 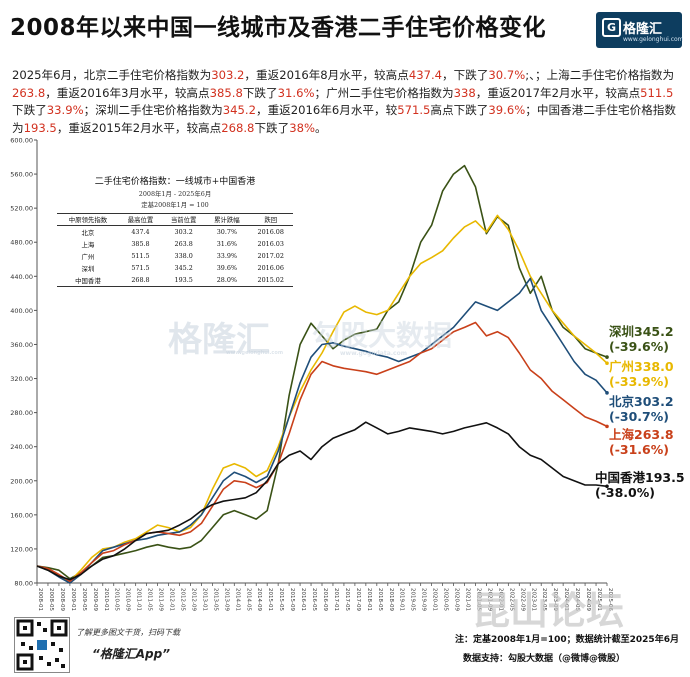 I want to click on x-tick-label: 2013-09, so click(x=226, y=599).